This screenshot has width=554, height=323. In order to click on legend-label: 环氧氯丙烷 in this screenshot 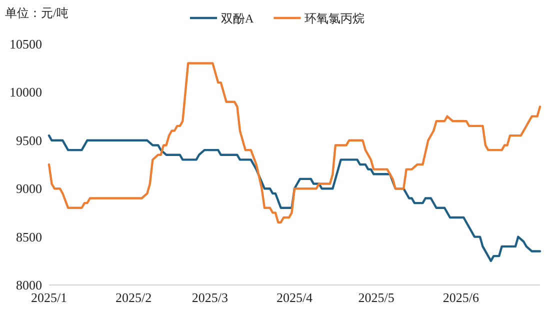, I will do `click(334, 19)`.